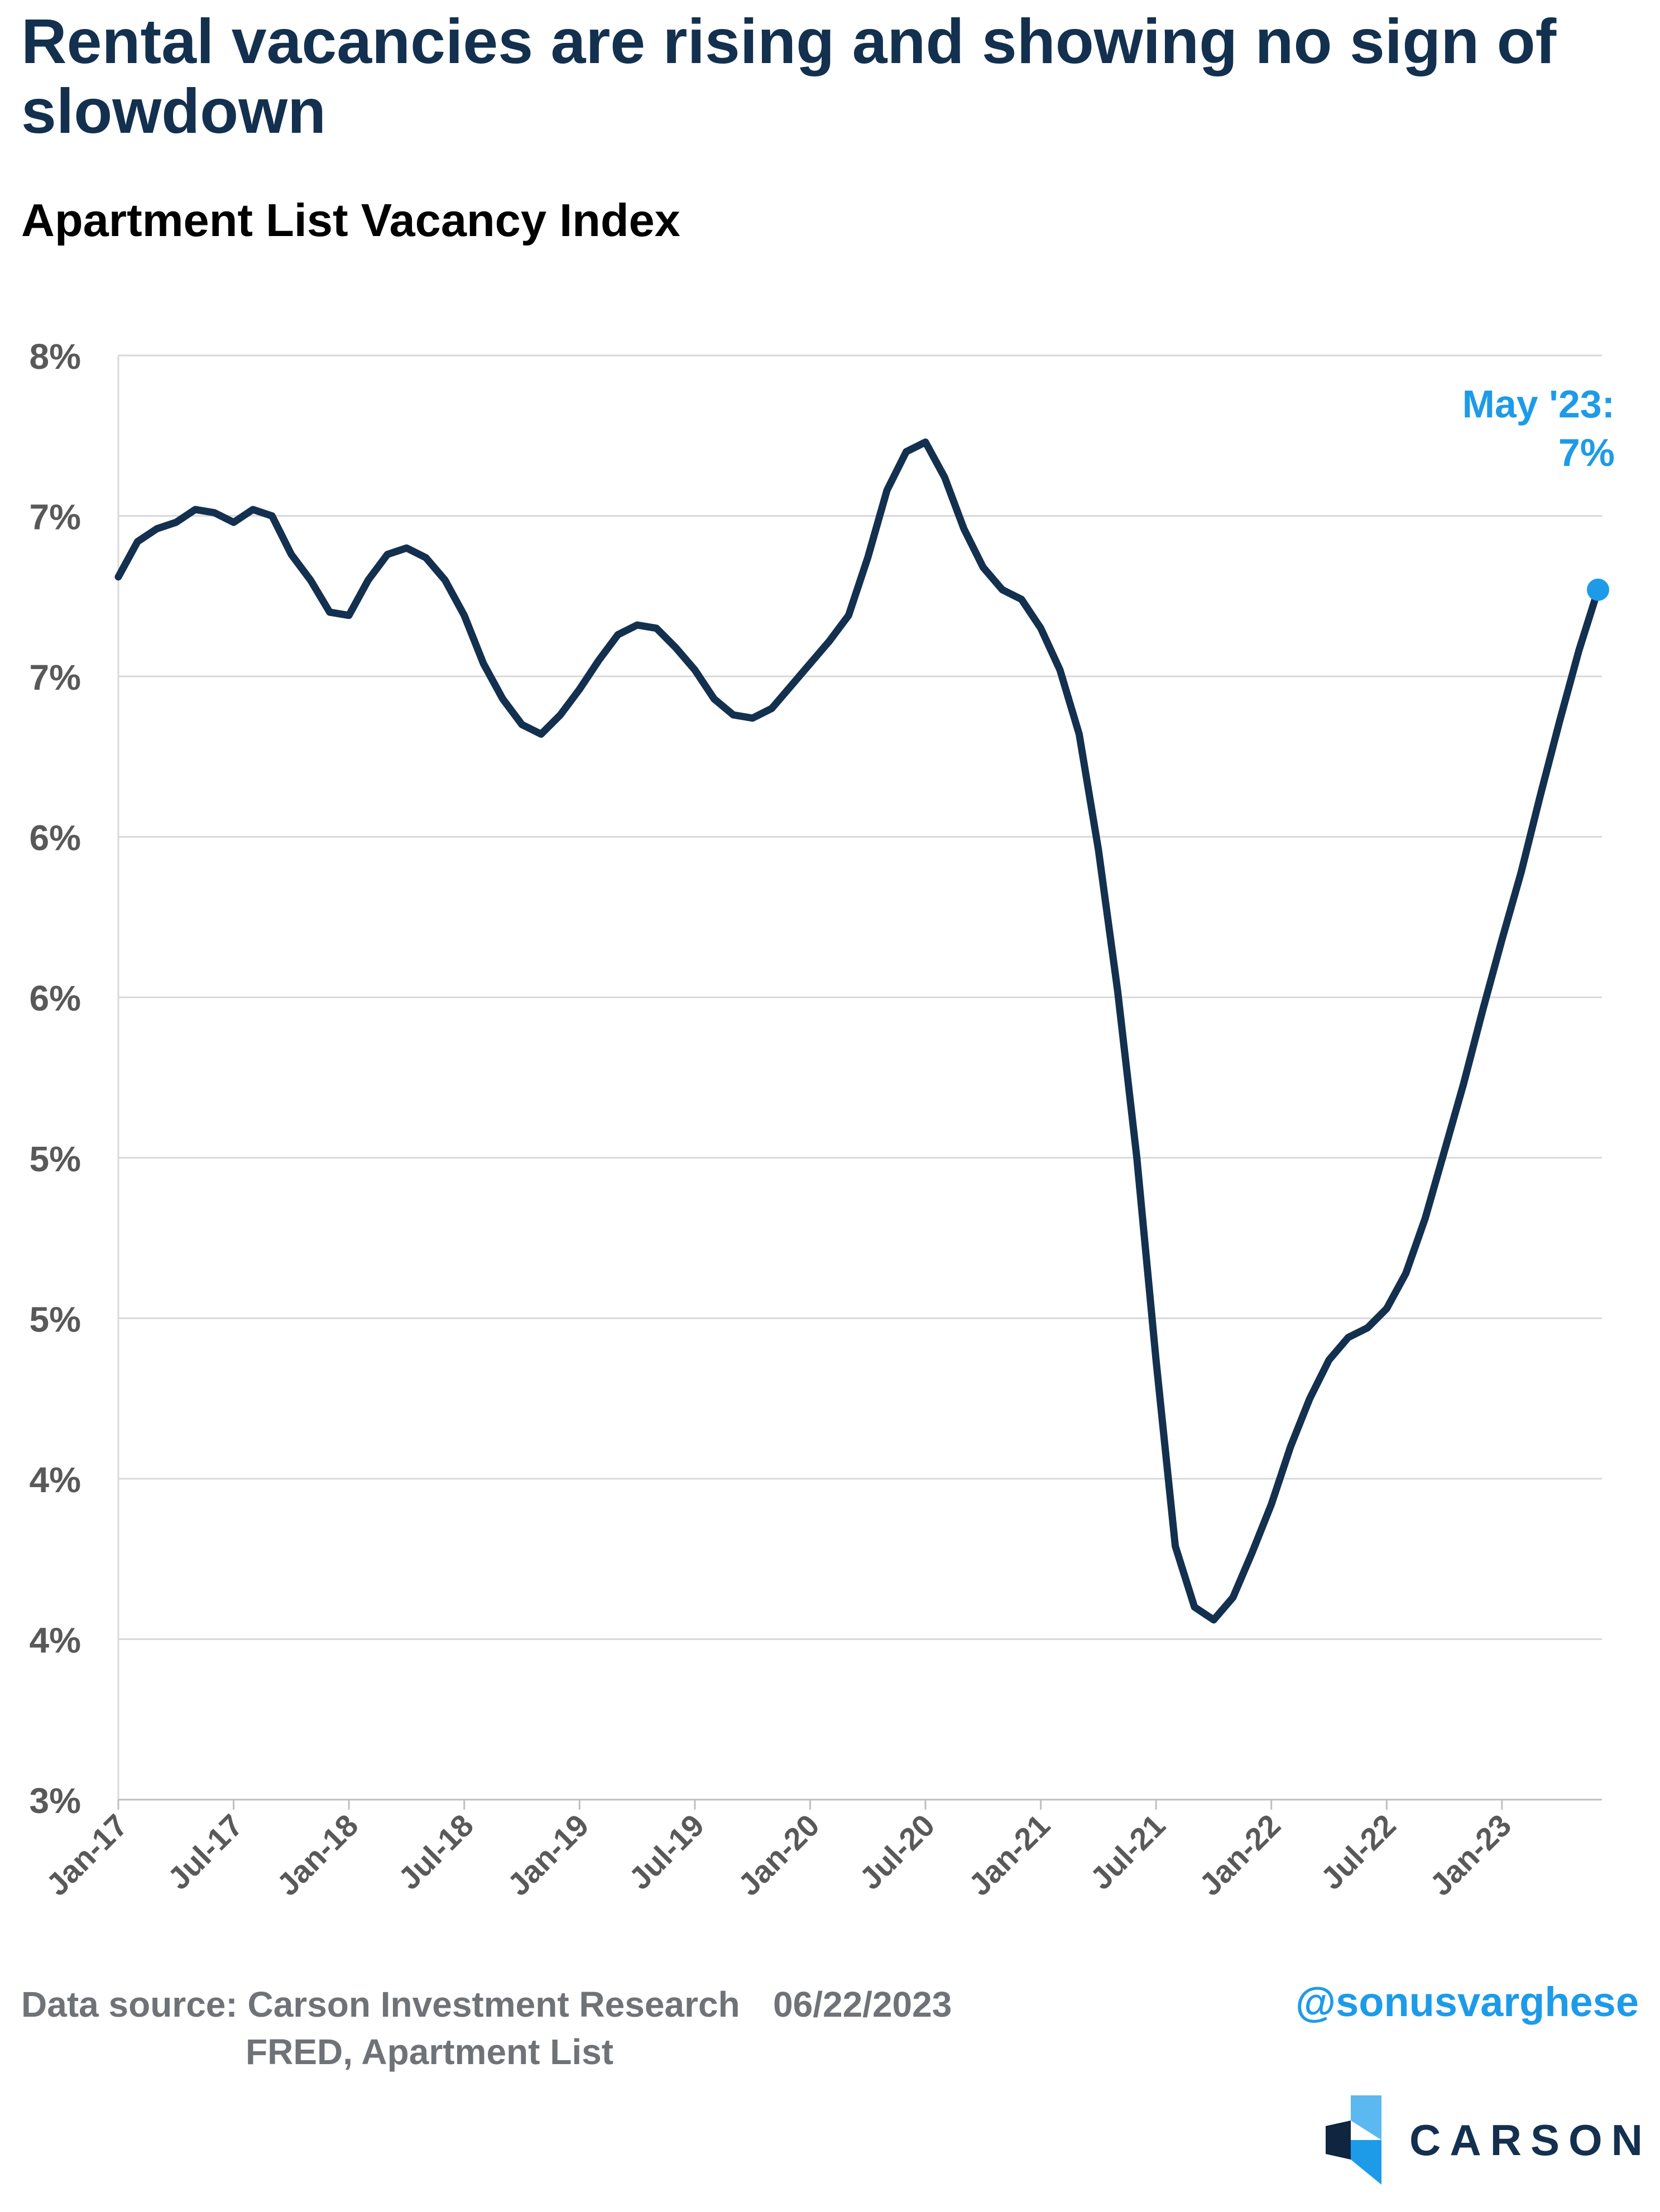  What do you see at coordinates (350, 220) in the screenshot?
I see `chart-subtitle: Apartment List Vacancy Index` at bounding box center [350, 220].